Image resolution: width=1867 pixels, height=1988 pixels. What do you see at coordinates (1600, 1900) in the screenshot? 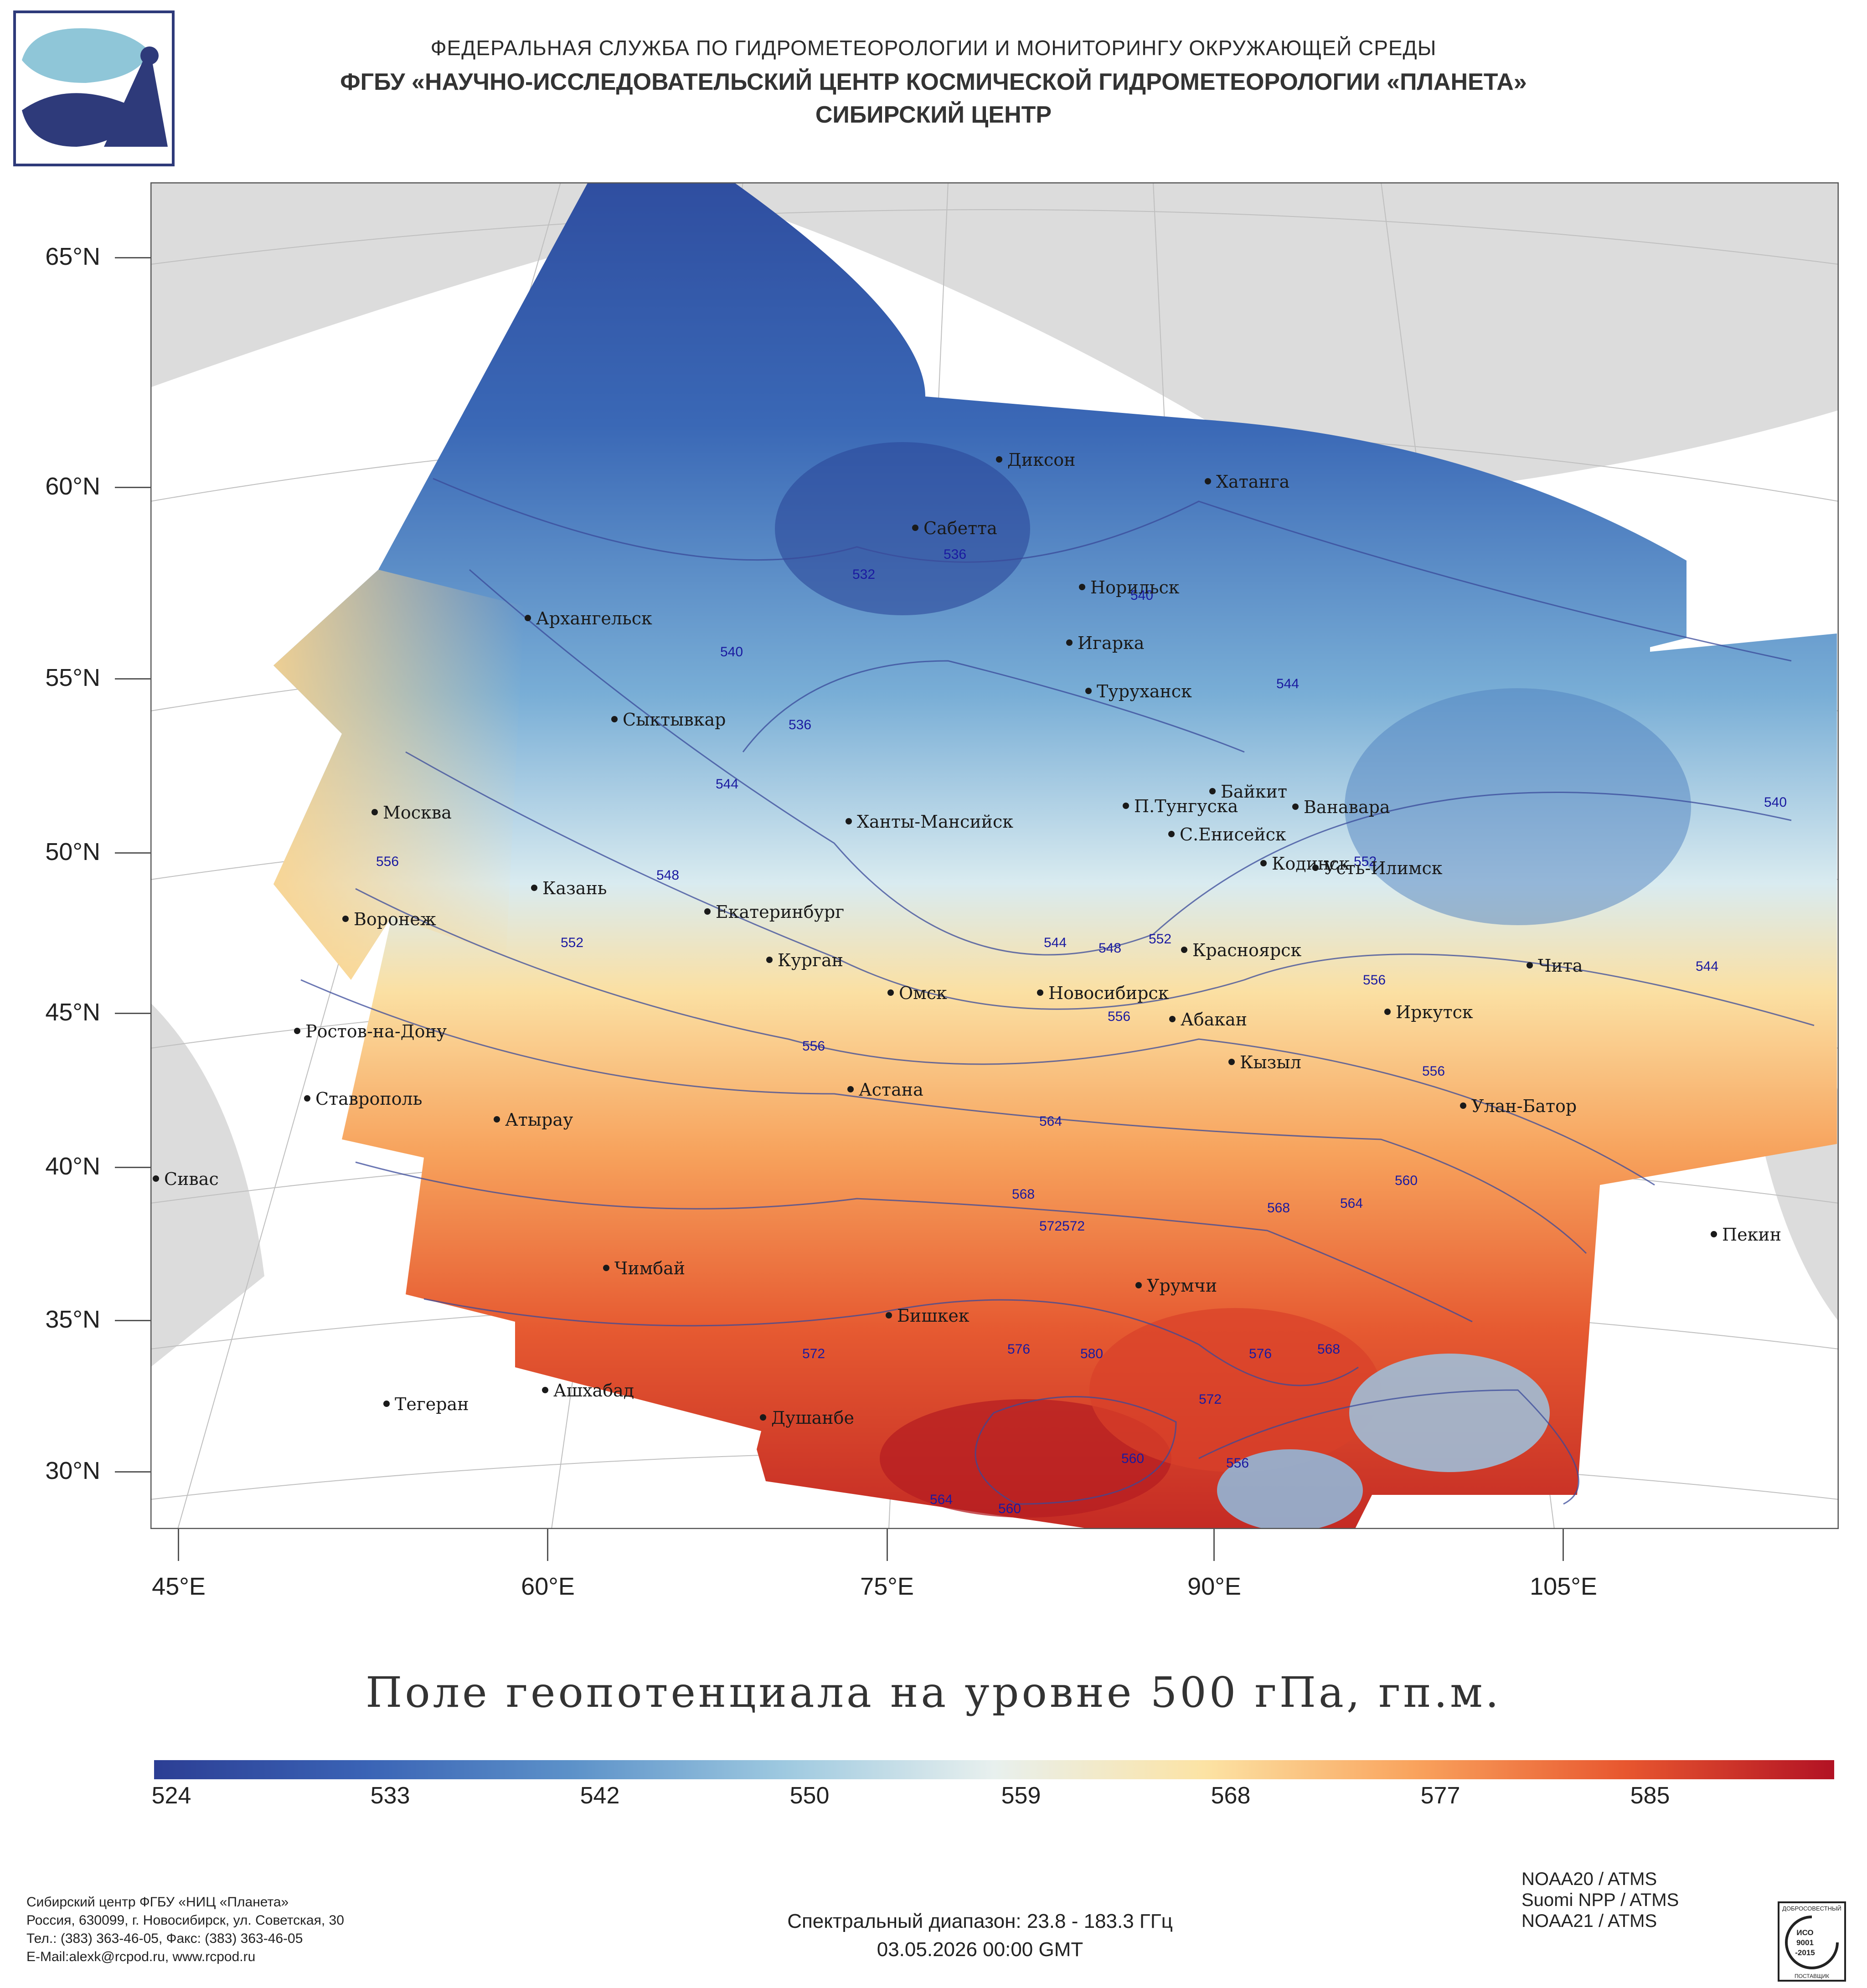
I see `source-item: Suomi NPP / ATMS` at bounding box center [1600, 1900].